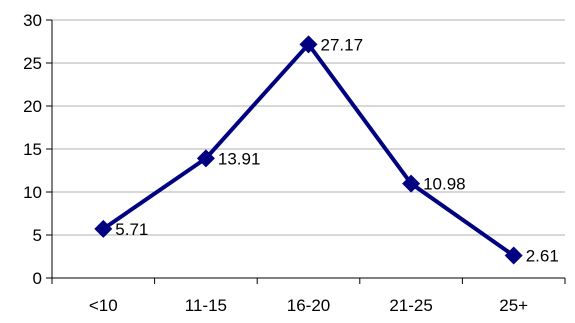  What do you see at coordinates (410, 305) in the screenshot?
I see `x-tick-label: 21-25` at bounding box center [410, 305].